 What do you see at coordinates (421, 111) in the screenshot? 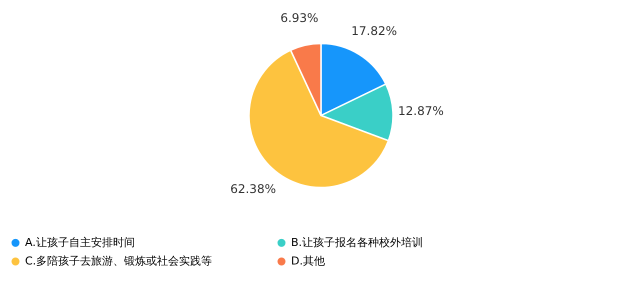
I see `data-label: 12.87%` at bounding box center [421, 111].